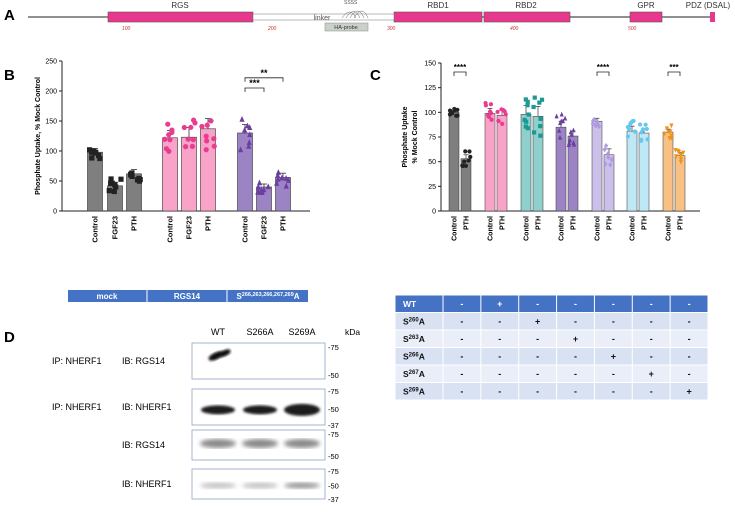 The width and height of the screenshot is (735, 513). What do you see at coordinates (55, 212) in the screenshot?
I see `b-y-tick-label: 0` at bounding box center [55, 212].